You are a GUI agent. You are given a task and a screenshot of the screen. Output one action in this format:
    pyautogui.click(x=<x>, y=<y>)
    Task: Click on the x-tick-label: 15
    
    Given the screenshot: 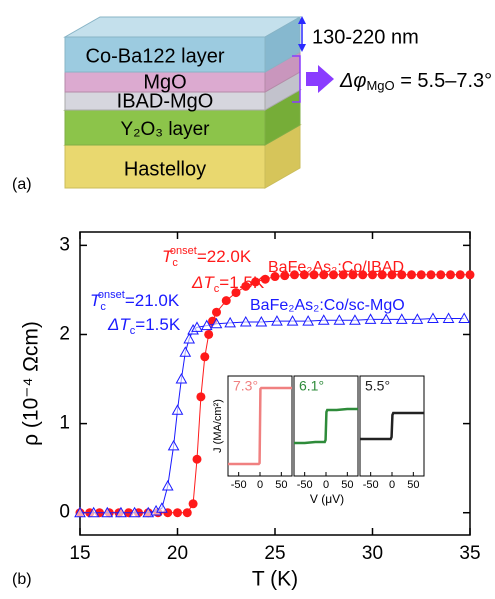 What is the action you would take?
    pyautogui.click(x=79, y=553)
    